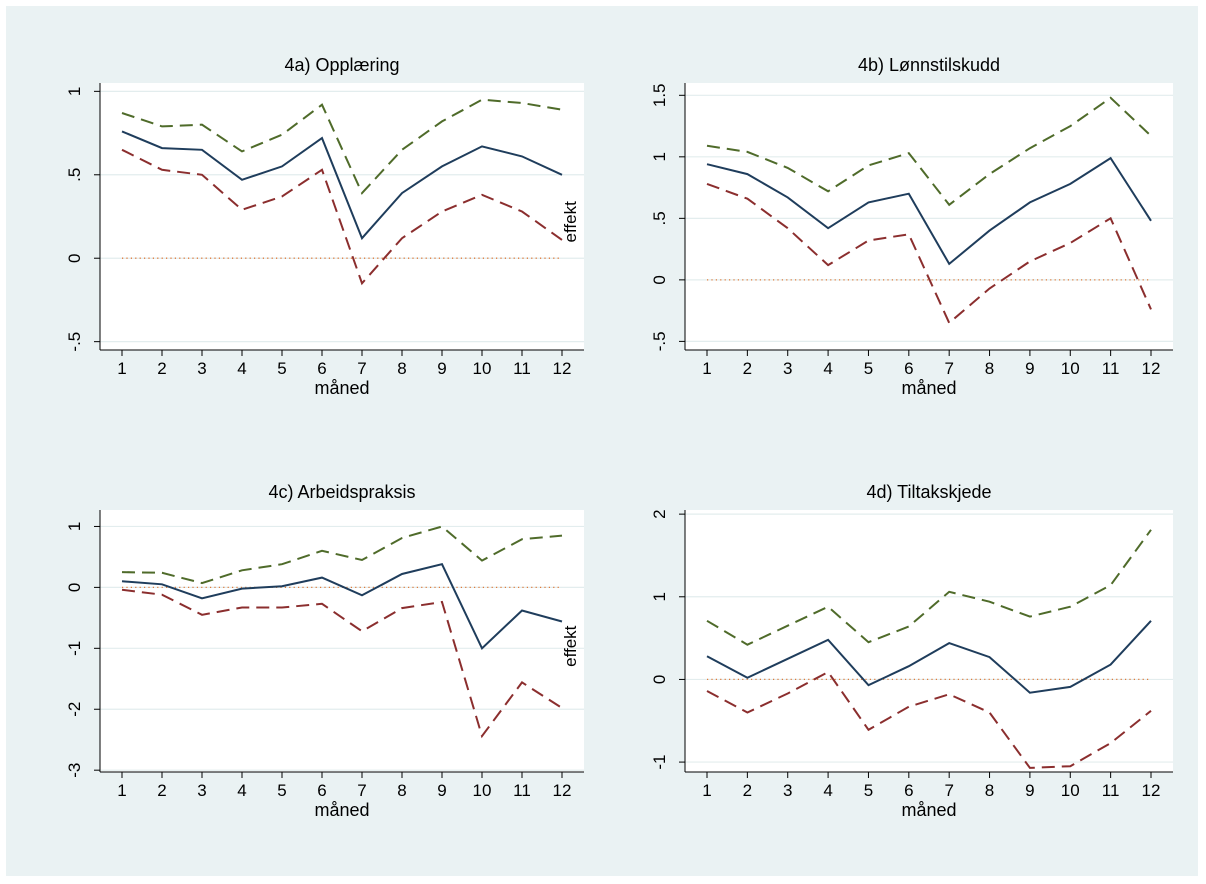 The height and width of the screenshot is (884, 1206). Describe the element at coordinates (401, 790) in the screenshot. I see `x-tick-label-3-8: 8` at that location.